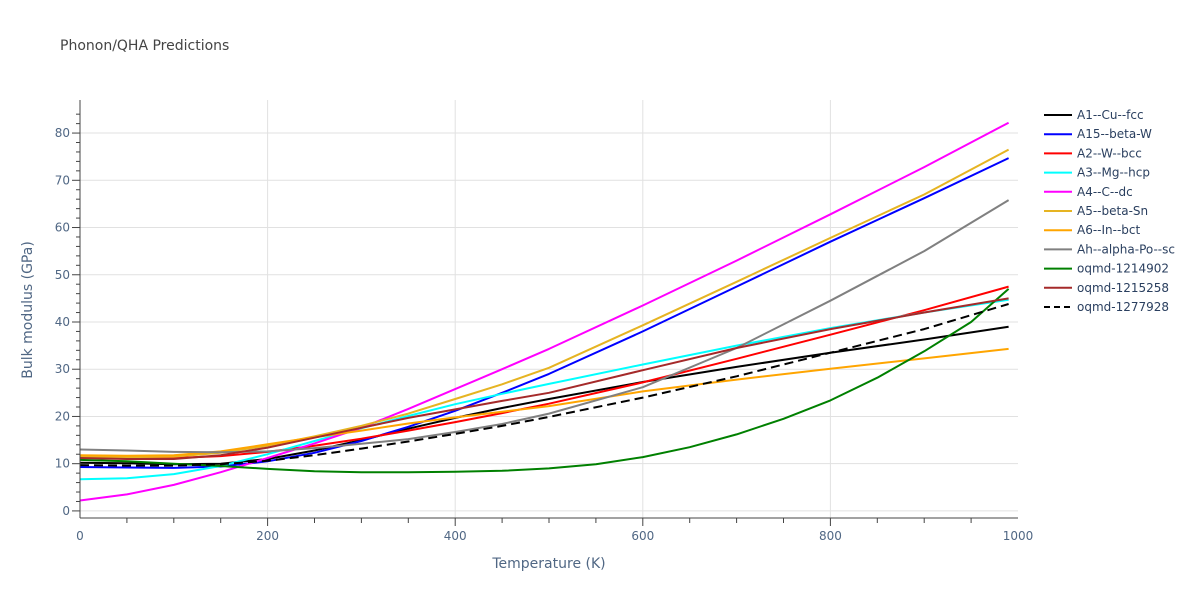 This screenshot has height=600, width=1200. I want to click on legend-label: oqmd-1214902, so click(1123, 269).